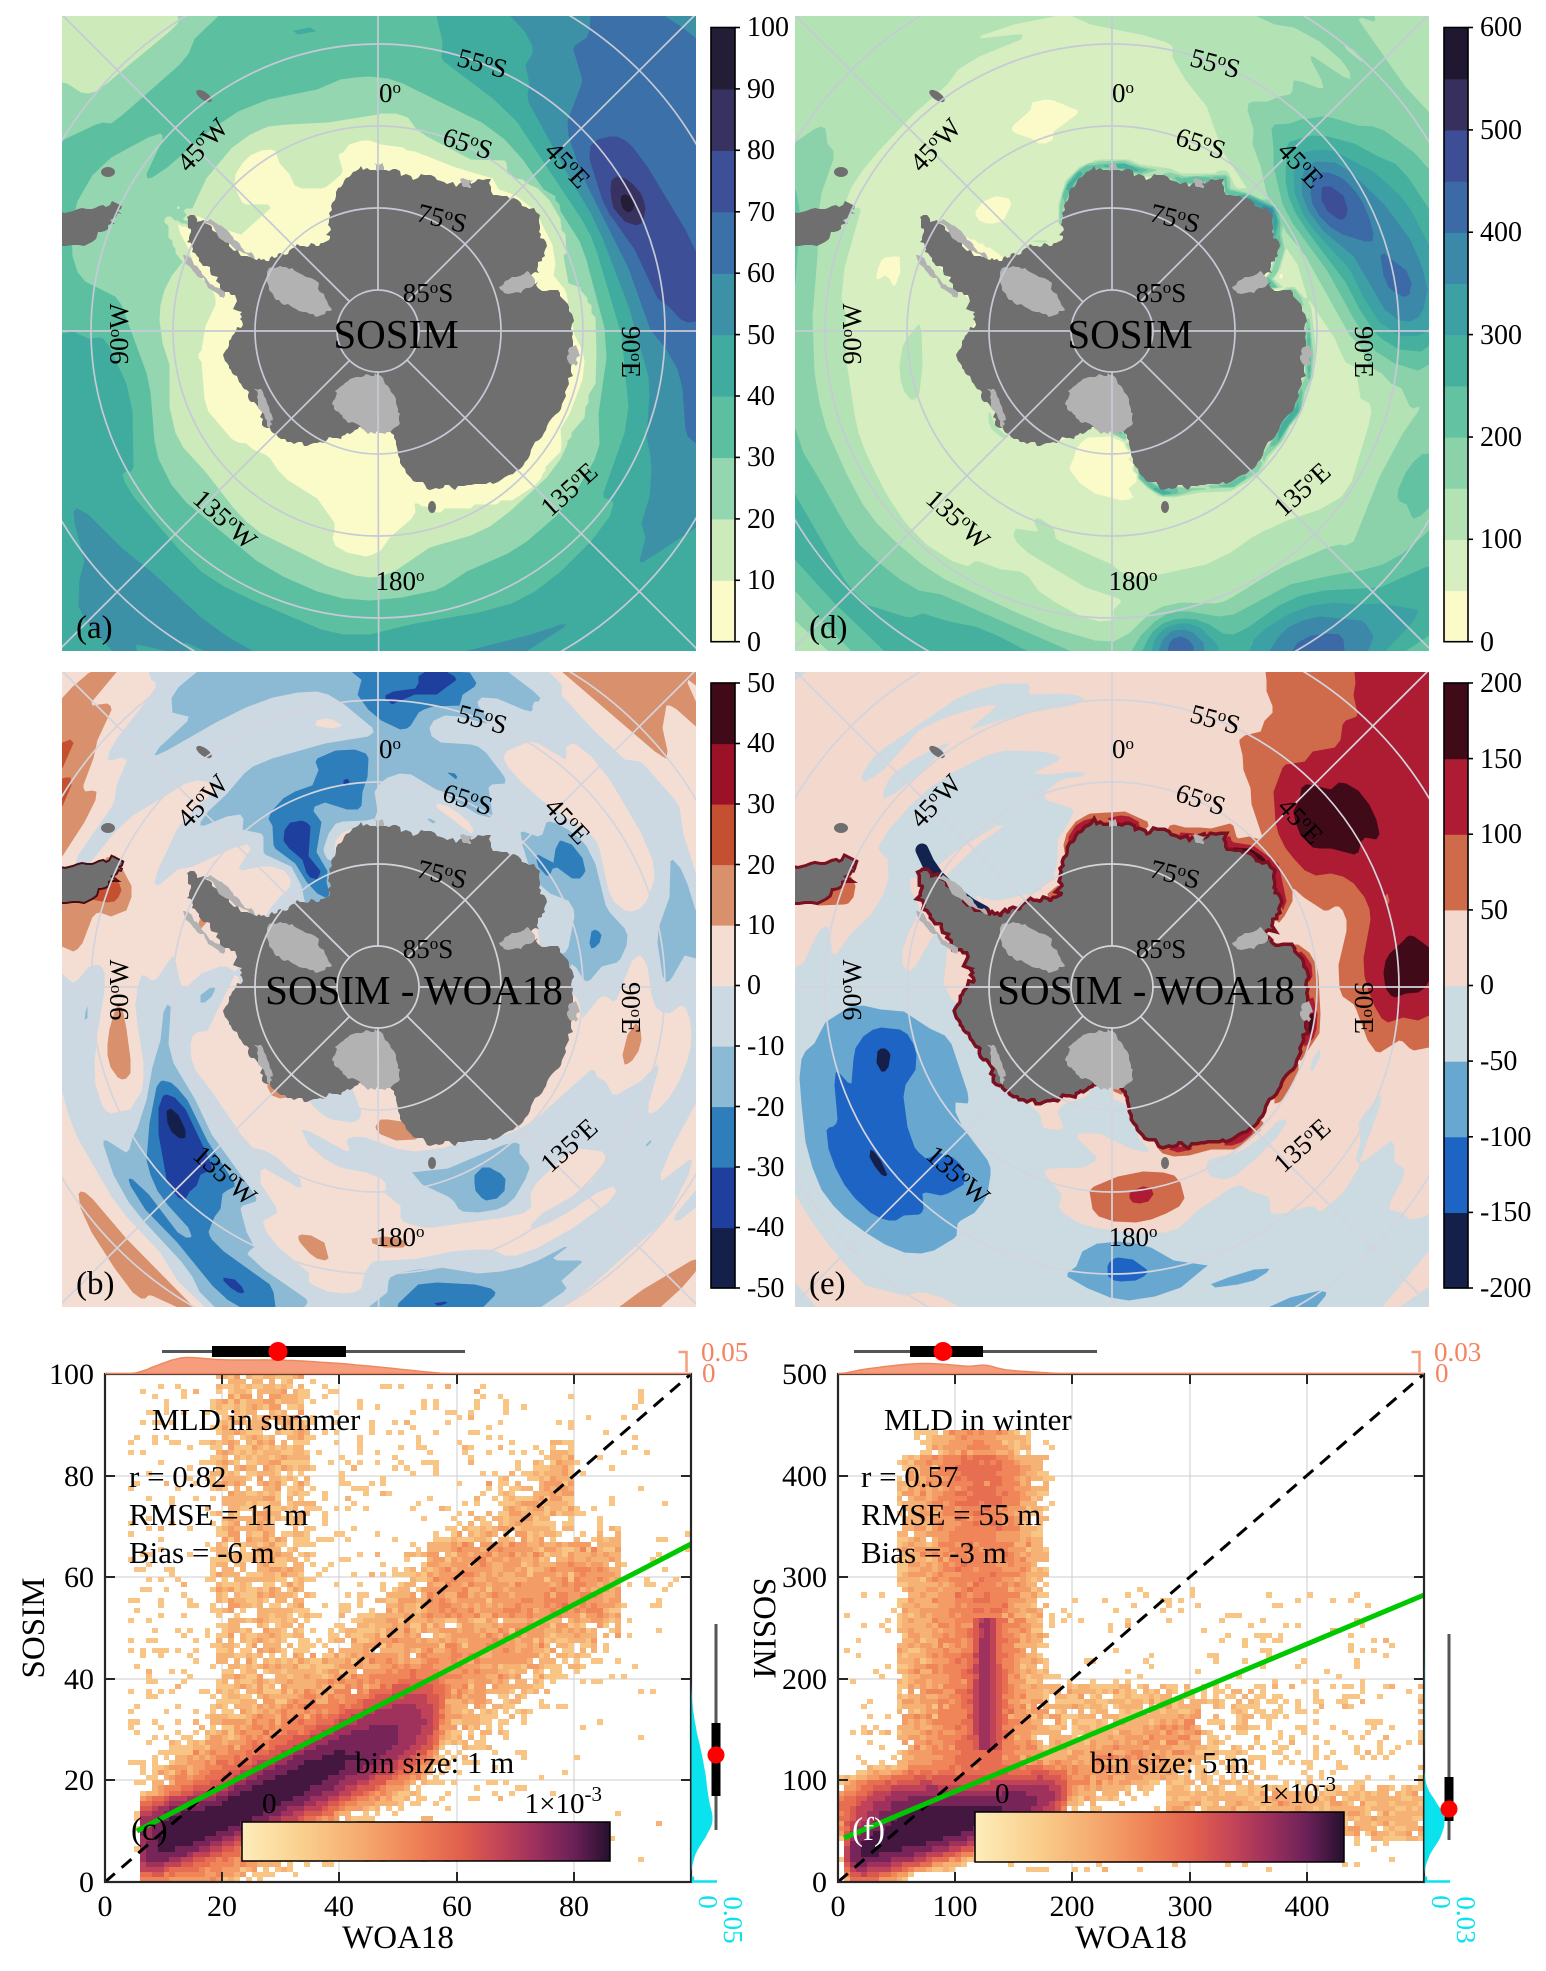 Image resolution: width=1546 pixels, height=1971 pixels. What do you see at coordinates (761, 212) in the screenshot?
I see `svg-text: 70` at bounding box center [761, 212].